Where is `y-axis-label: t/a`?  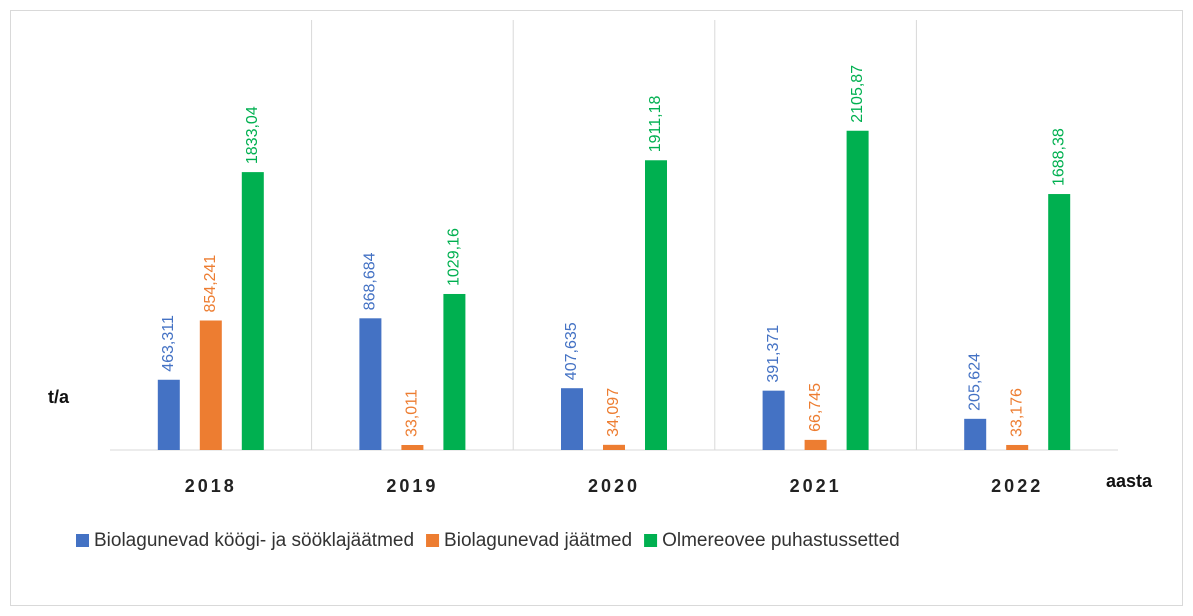
y-axis-label: t/a is located at coordinates (59, 397).